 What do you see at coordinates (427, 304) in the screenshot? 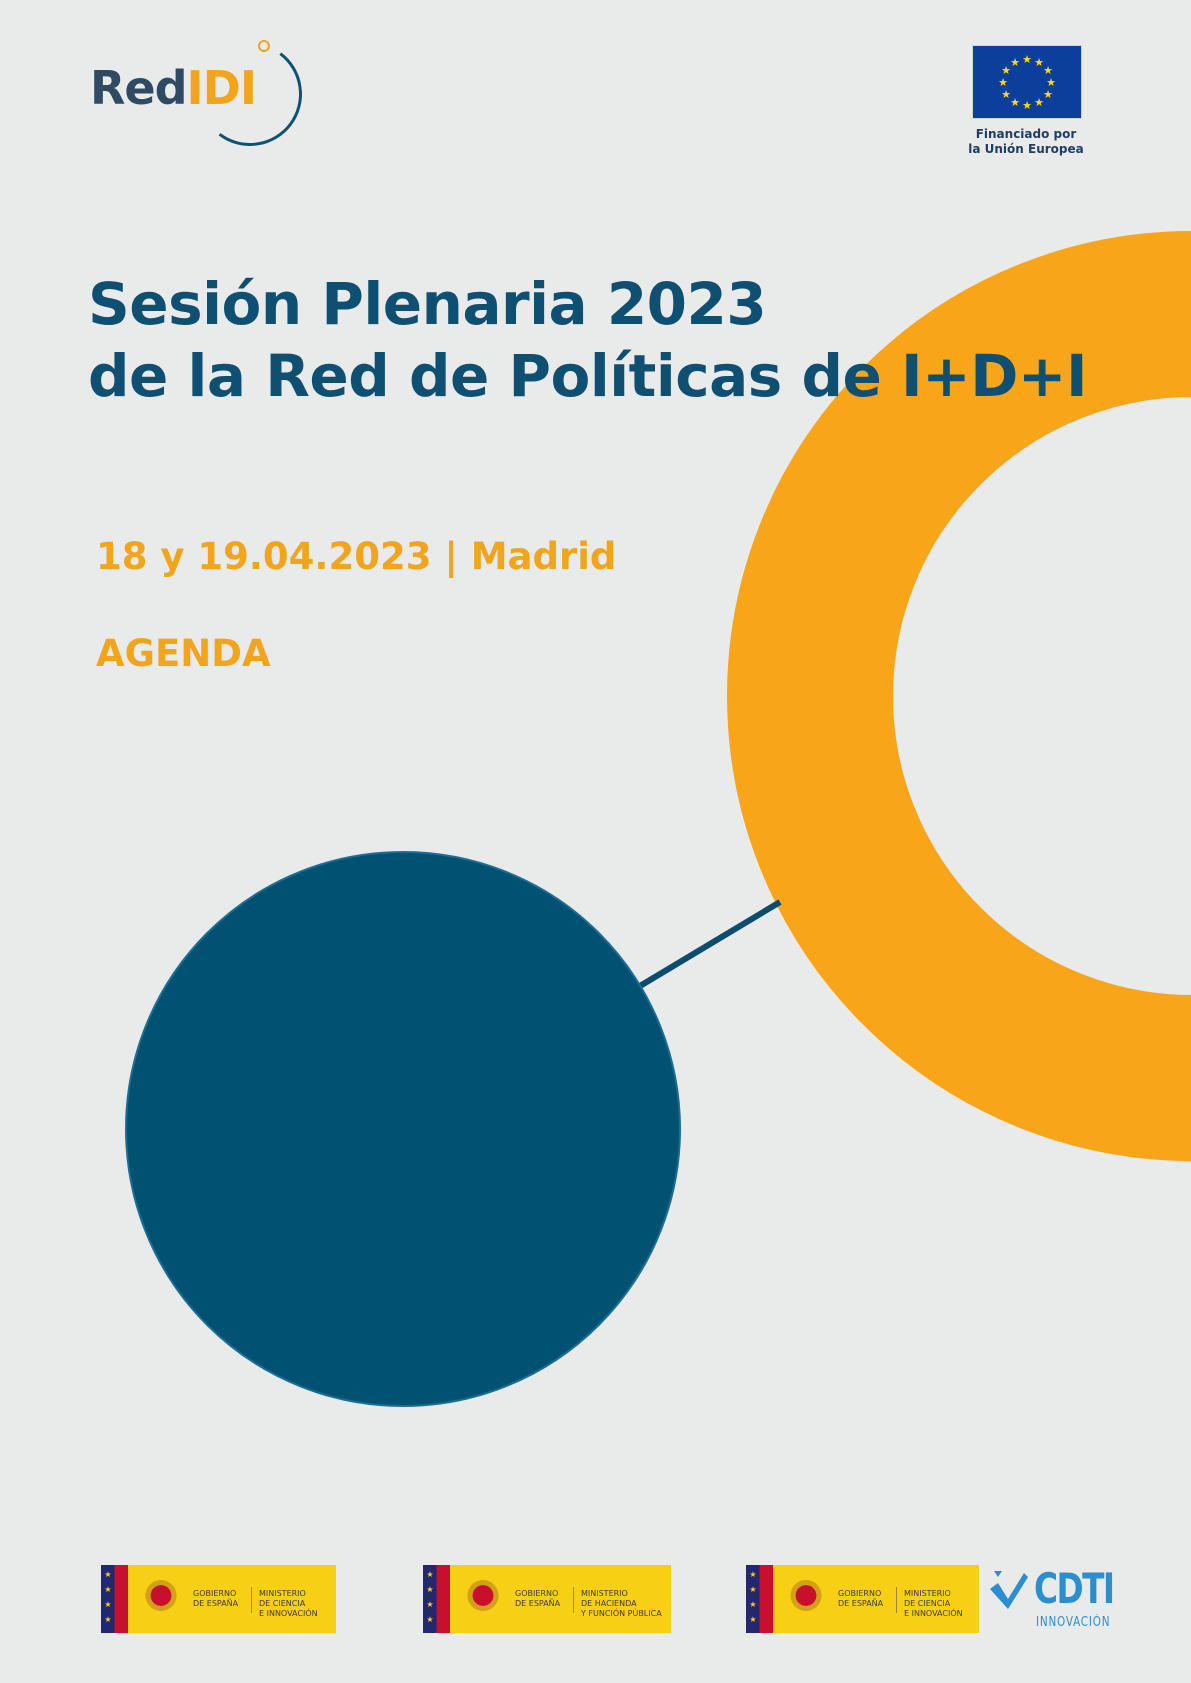
I see `title-line-1: Sesión Plenaria 2023` at bounding box center [427, 304].